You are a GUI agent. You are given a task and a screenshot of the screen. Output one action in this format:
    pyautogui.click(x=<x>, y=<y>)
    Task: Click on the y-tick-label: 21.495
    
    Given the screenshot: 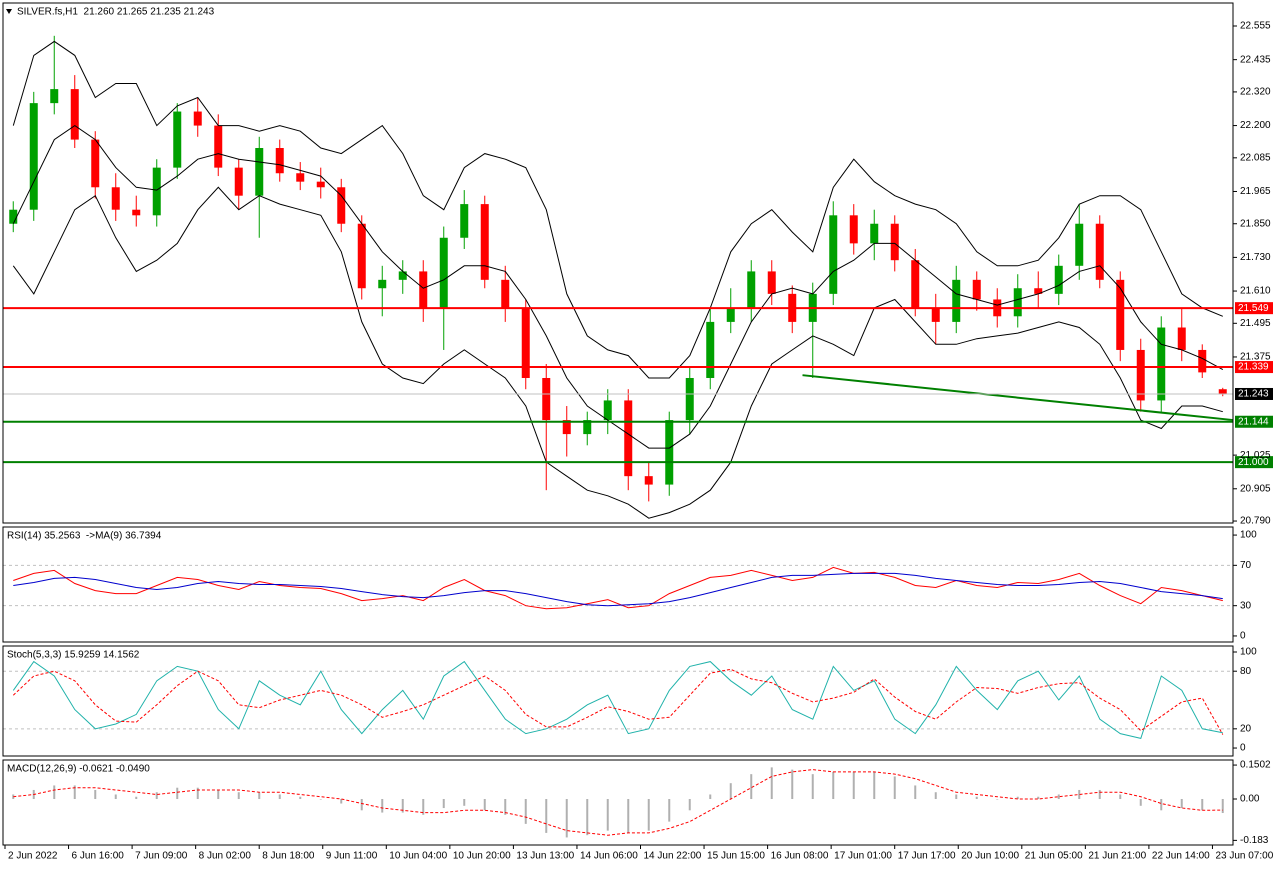 What is the action you would take?
    pyautogui.click(x=1255, y=323)
    